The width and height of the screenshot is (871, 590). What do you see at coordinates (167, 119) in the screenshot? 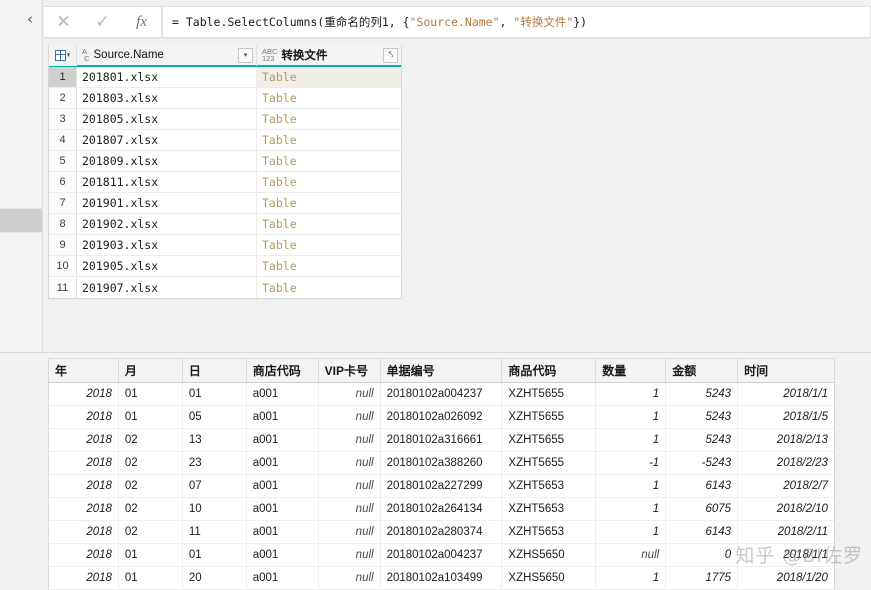
I see `cell-source-name: 201805.xlsx` at bounding box center [167, 119].